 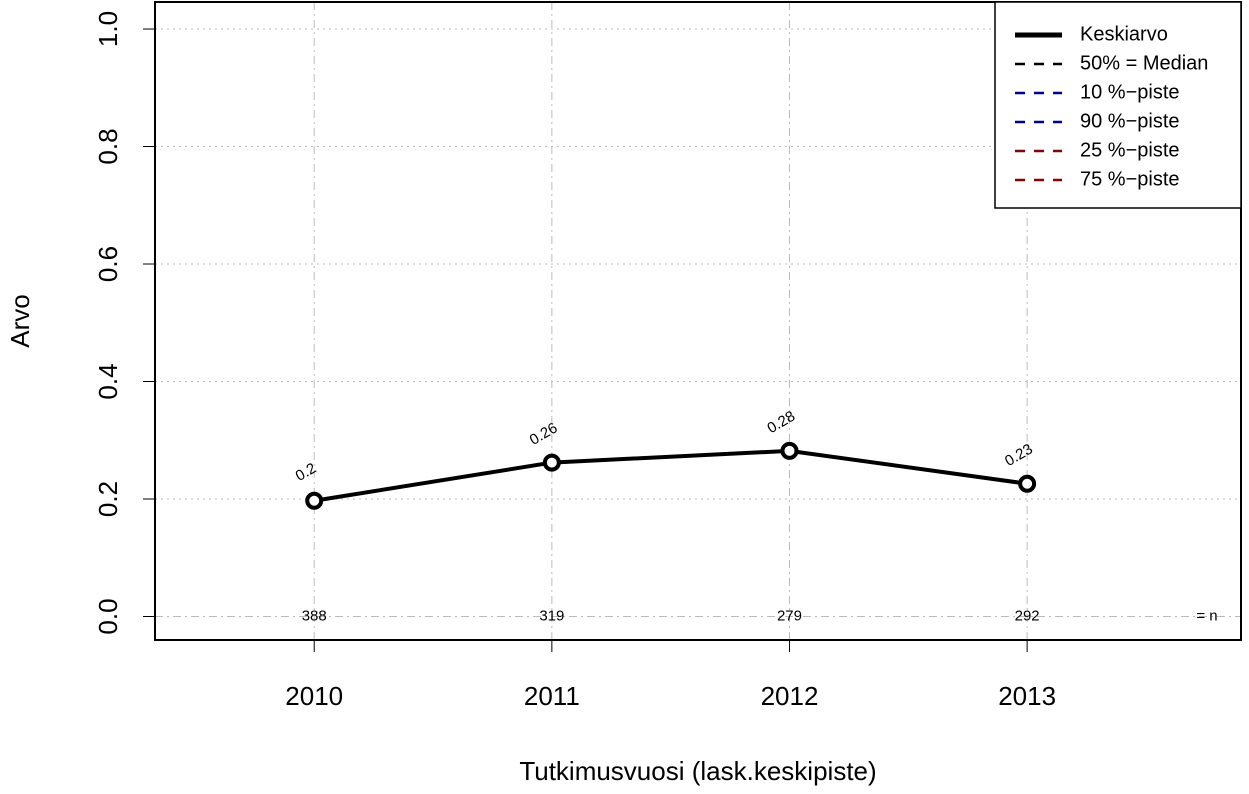 What do you see at coordinates (1130, 121) in the screenshot?
I see `legend-label: 90 %−piste` at bounding box center [1130, 121].